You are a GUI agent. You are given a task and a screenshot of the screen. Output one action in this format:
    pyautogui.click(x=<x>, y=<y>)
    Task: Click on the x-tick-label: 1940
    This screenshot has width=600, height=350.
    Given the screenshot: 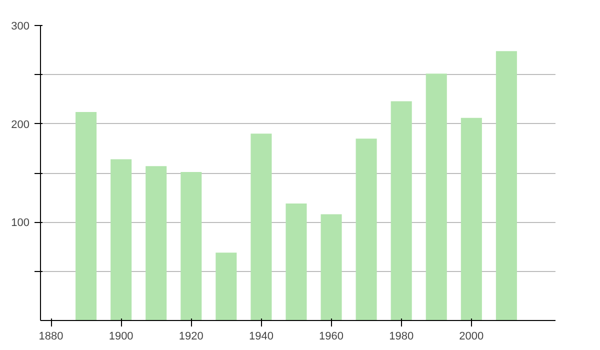 What is the action you would take?
    pyautogui.click(x=261, y=336)
    